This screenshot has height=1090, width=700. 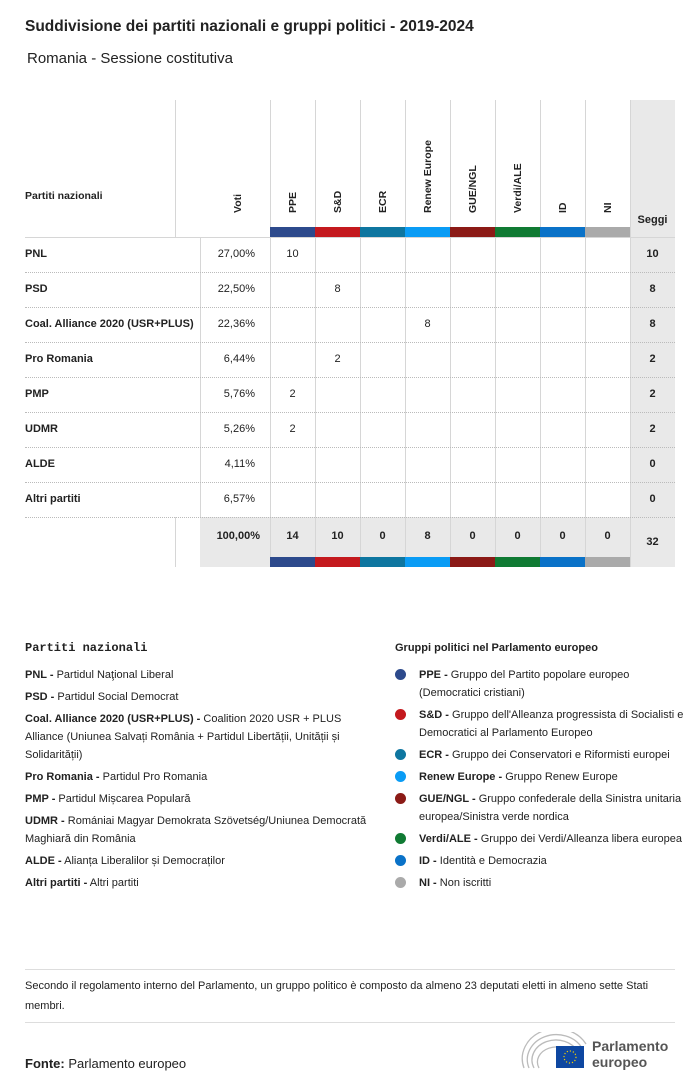 What do you see at coordinates (337, 162) in the screenshot?
I see `header-group: S&D` at bounding box center [337, 162].